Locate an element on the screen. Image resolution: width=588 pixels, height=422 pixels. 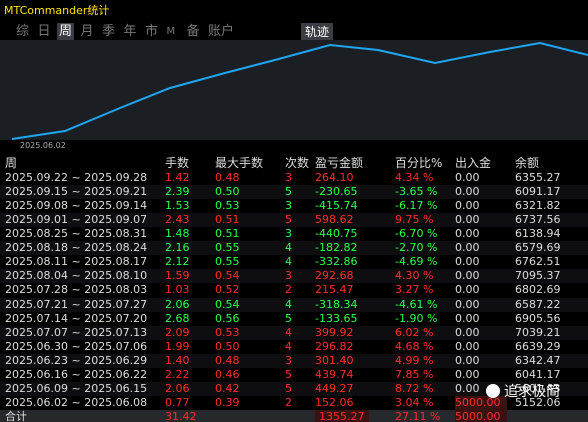
column-header: 盈亏金额 is located at coordinates (339, 163).